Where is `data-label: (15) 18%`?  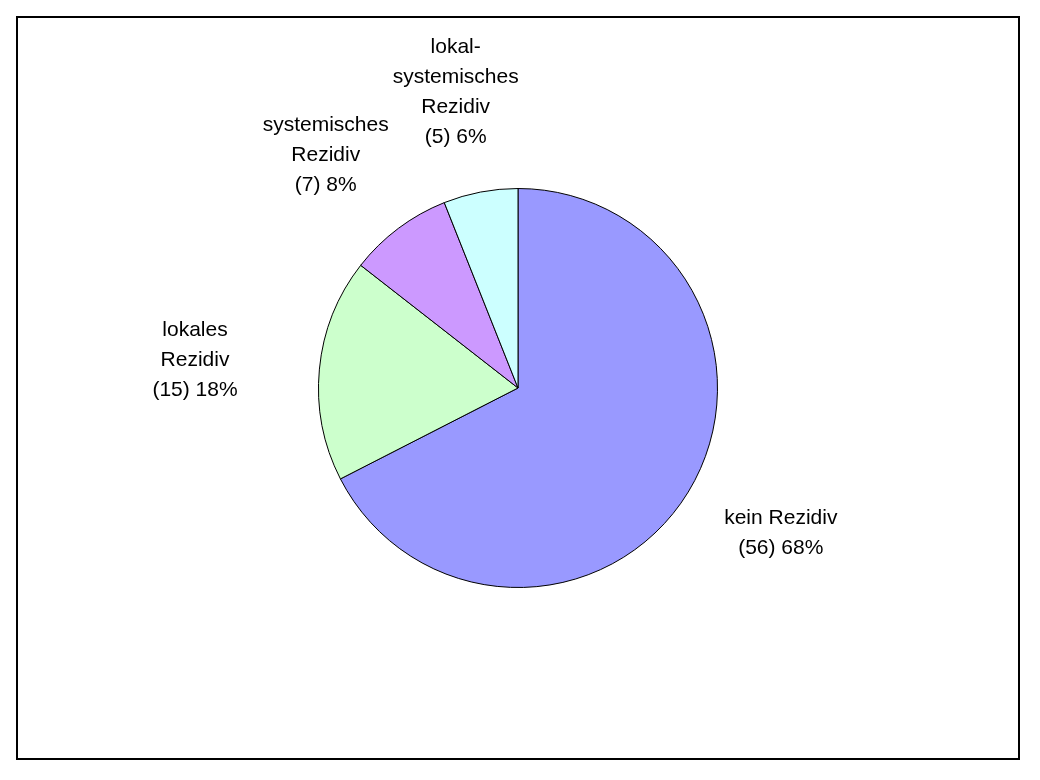
data-label: (15) 18% is located at coordinates (195, 388).